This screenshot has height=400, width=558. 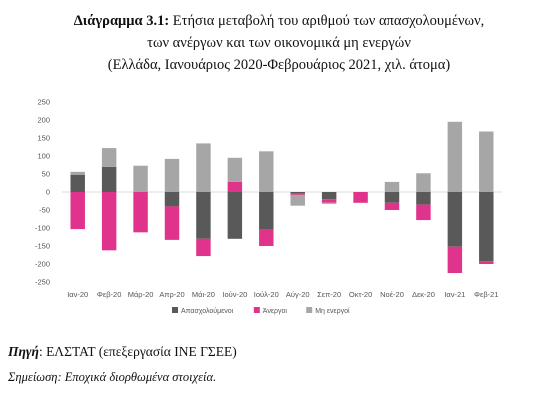 What do you see at coordinates (207, 311) in the screenshot?
I see `legend-label: Απασχολούμενοι` at bounding box center [207, 311].